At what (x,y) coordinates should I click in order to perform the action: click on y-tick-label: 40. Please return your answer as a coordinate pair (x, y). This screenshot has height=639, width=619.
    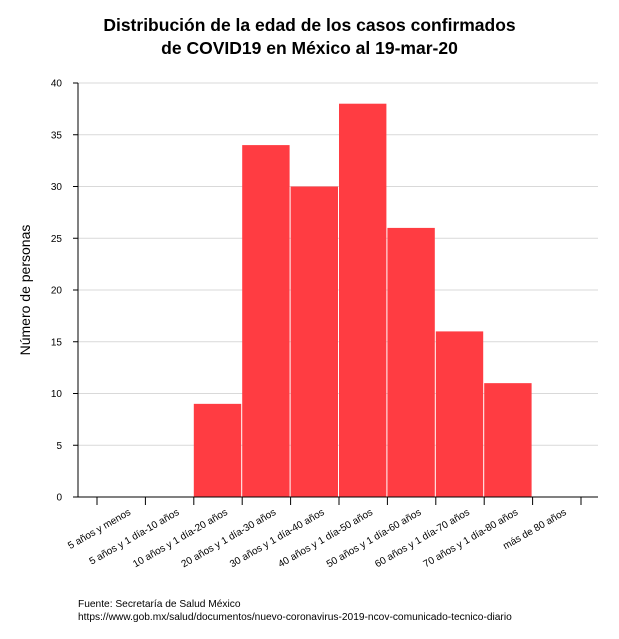
    Looking at the image, I should click on (57, 84).